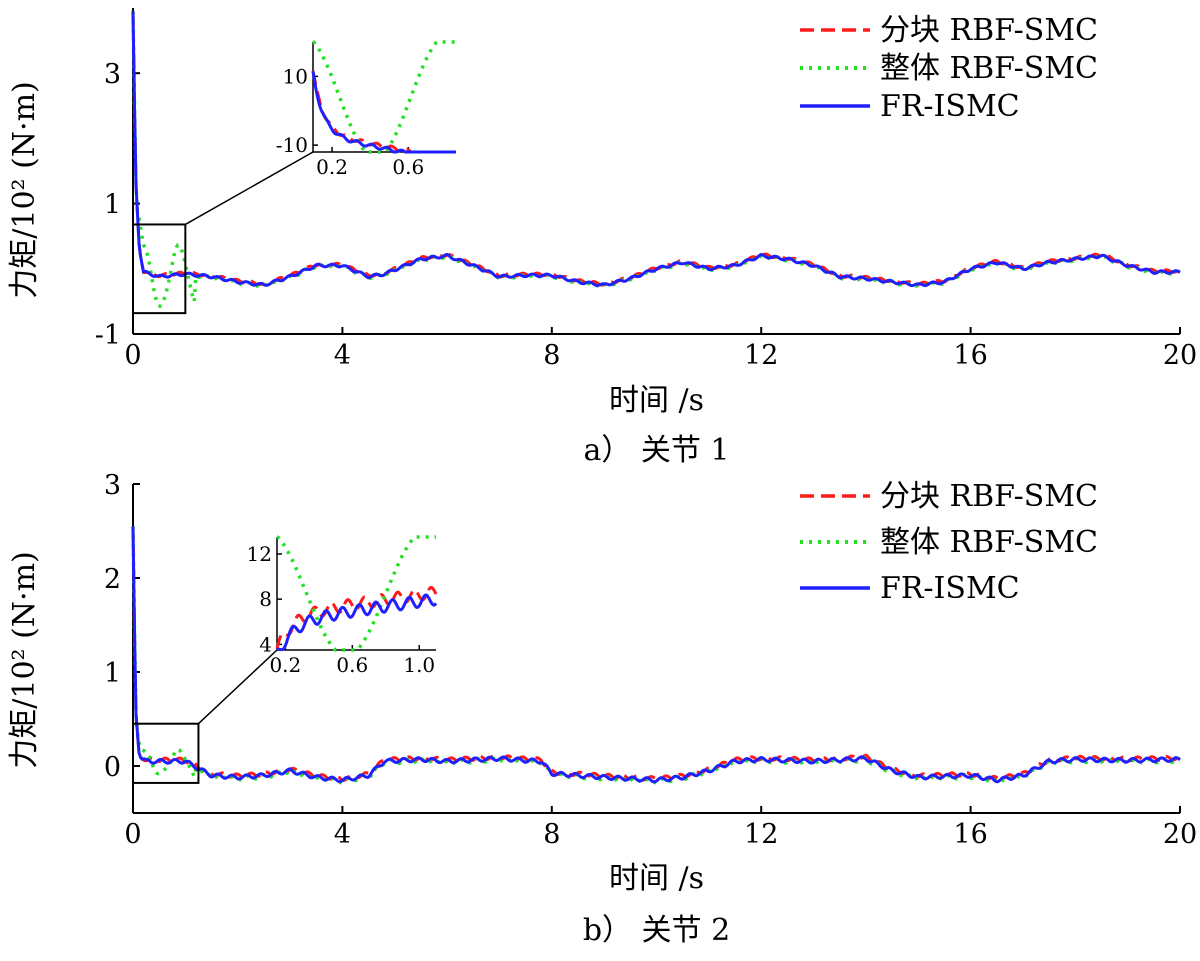  I want to click on y-tick-label: -1, so click(108, 335).